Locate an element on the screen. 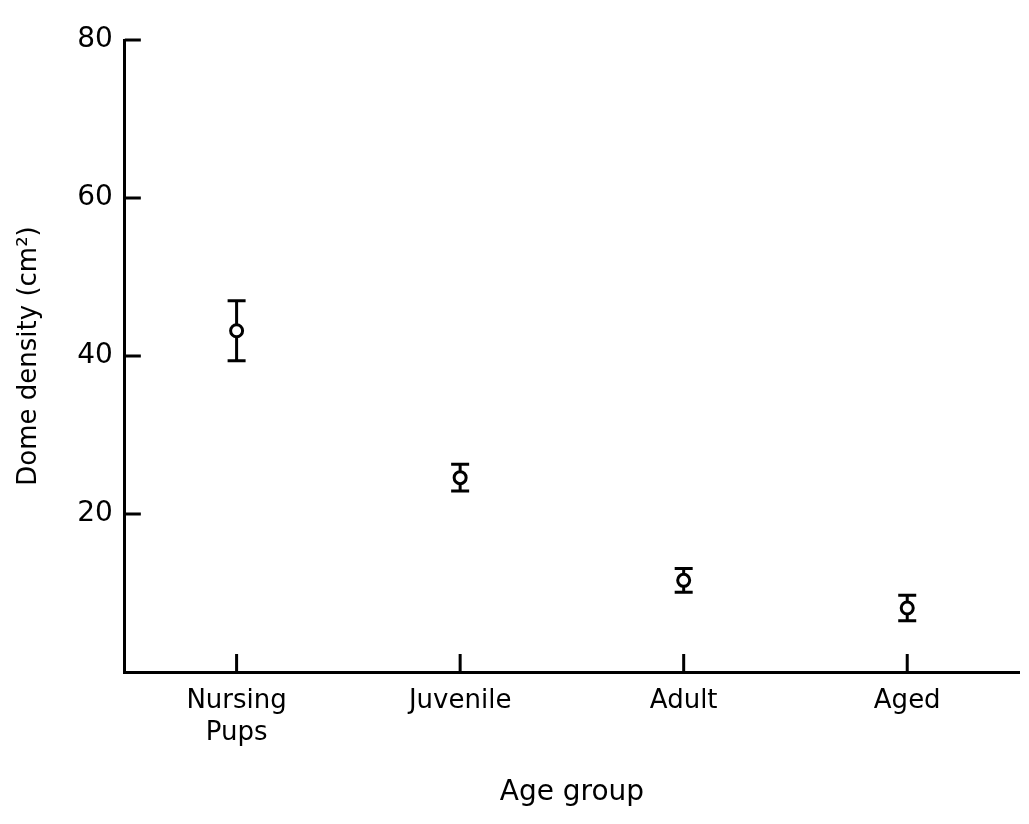 The width and height of the screenshot is (1029, 824). y-tick-label: 40 is located at coordinates (95, 354).